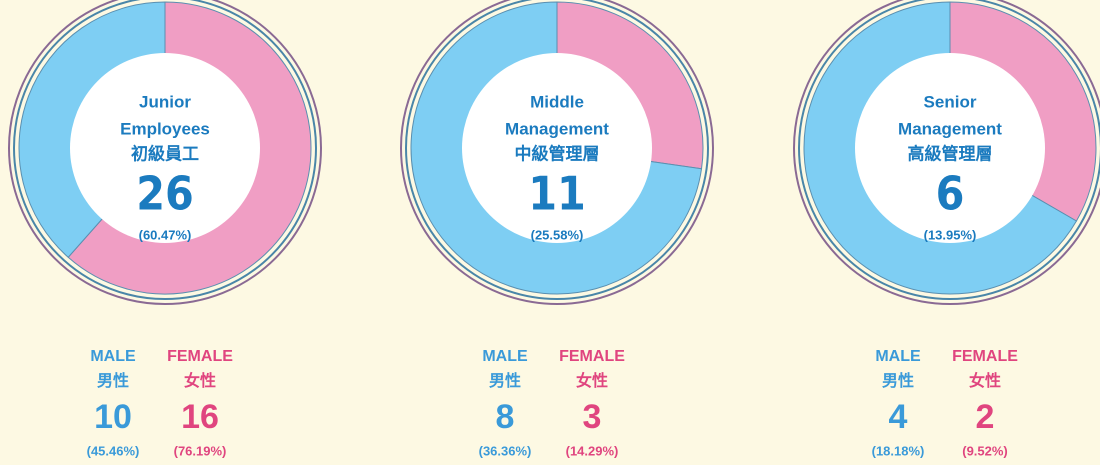 The height and width of the screenshot is (465, 1100). What do you see at coordinates (950, 153) in the screenshot?
I see `chart-subtitle: 高級管理層` at bounding box center [950, 153].